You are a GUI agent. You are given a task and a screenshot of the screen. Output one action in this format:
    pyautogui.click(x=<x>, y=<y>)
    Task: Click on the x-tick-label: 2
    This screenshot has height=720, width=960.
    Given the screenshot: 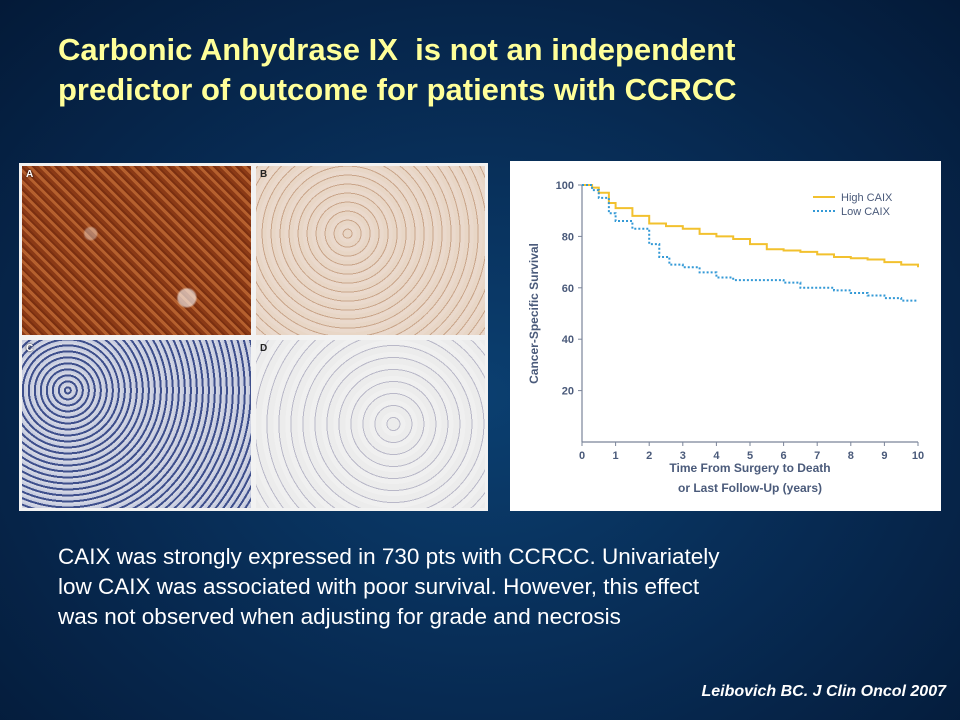 What is the action you would take?
    pyautogui.click(x=649, y=456)
    